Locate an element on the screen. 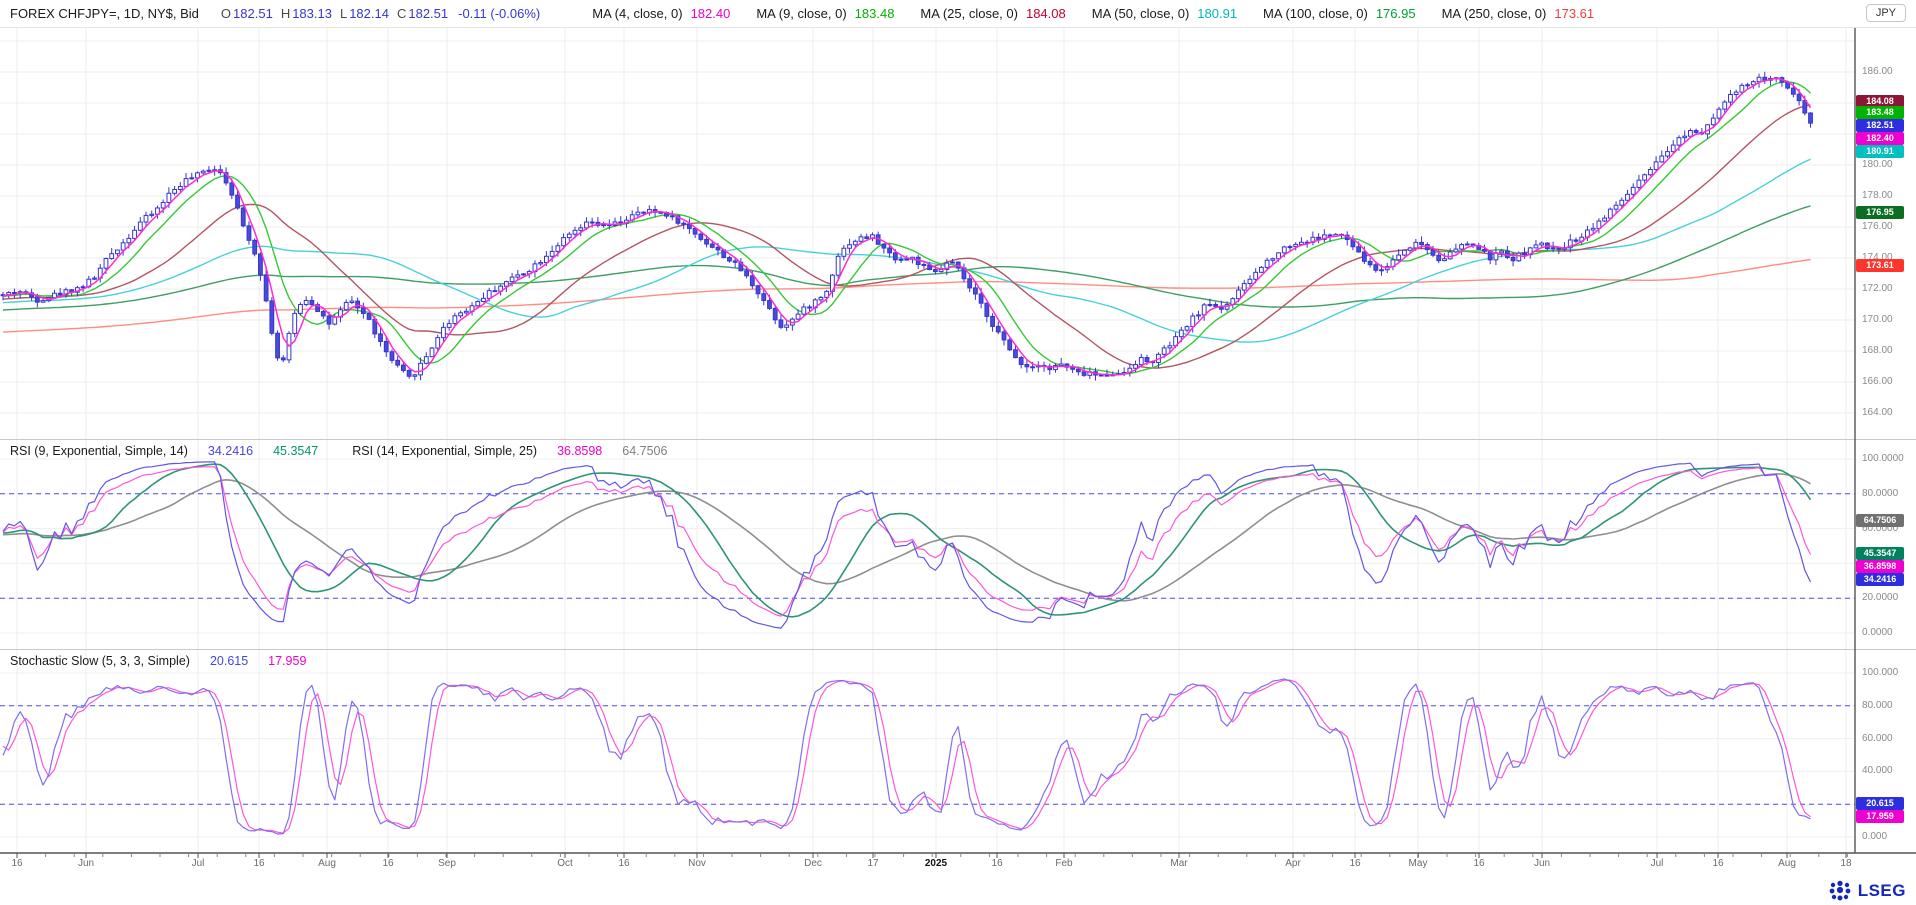 The width and height of the screenshot is (1916, 905). price-axis-label: 172.00 is located at coordinates (1877, 288).